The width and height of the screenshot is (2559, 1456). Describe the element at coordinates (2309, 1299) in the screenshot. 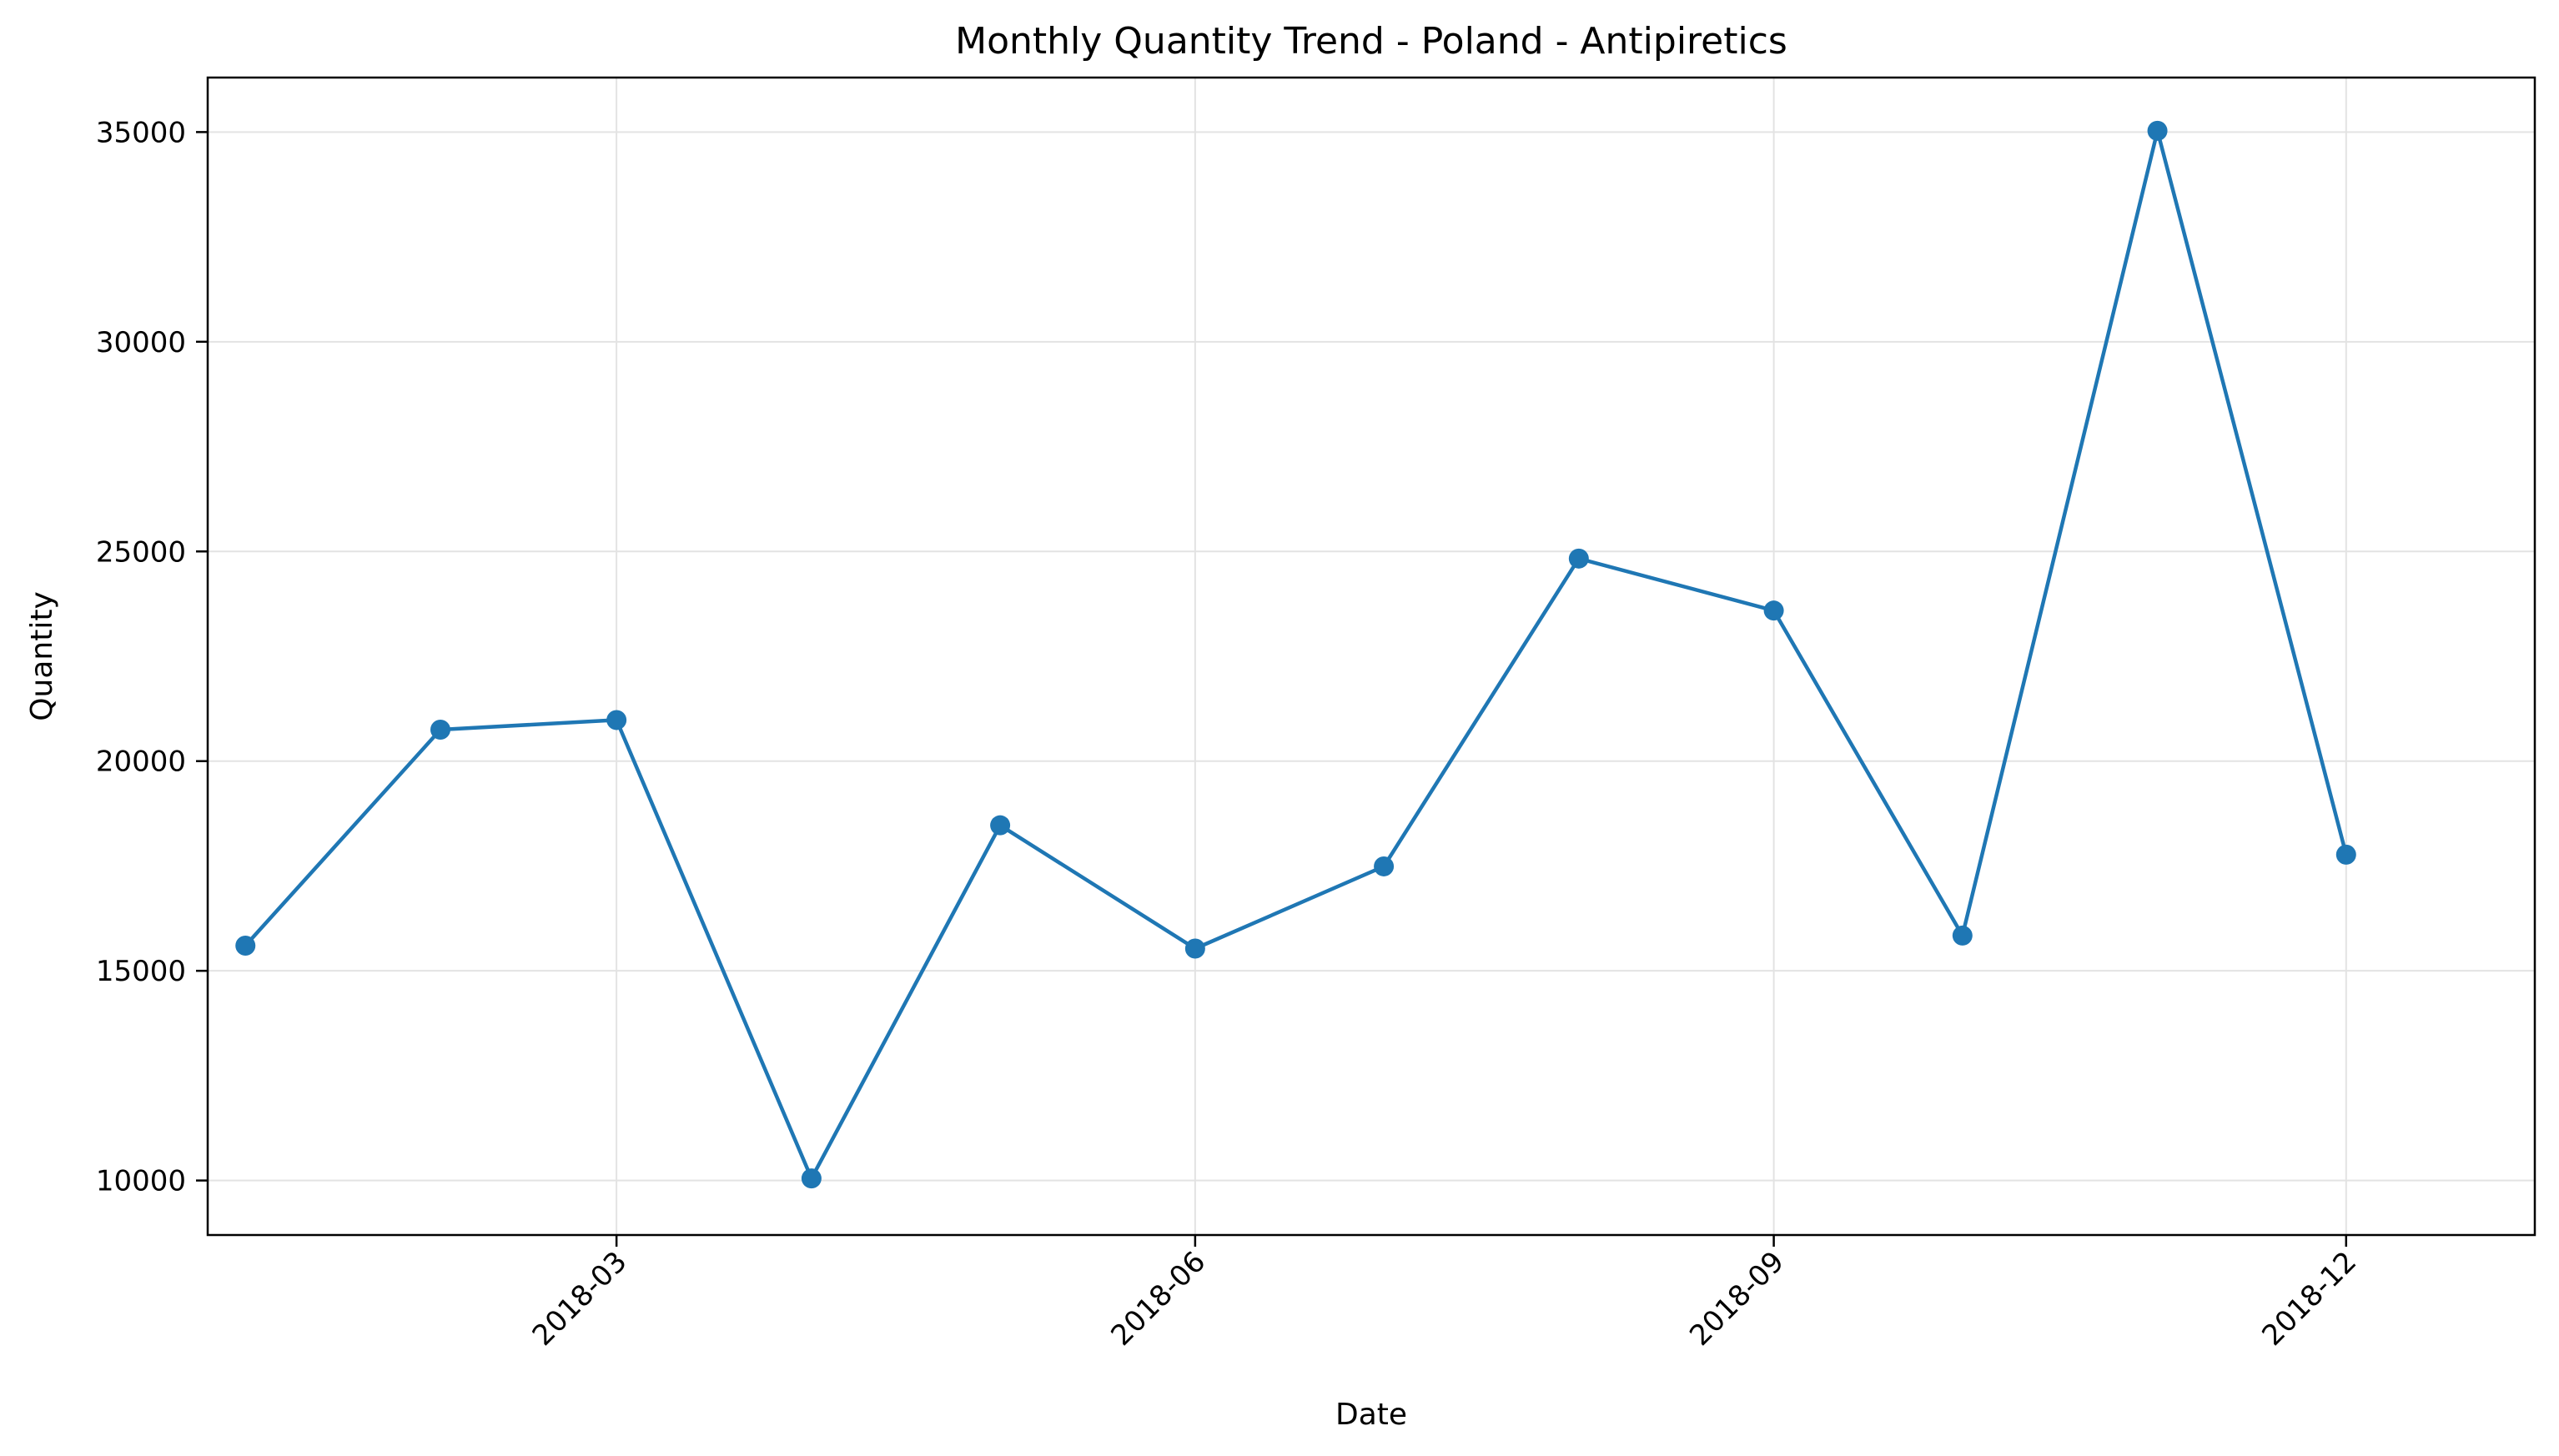

I see `x-tick-label: 2018-12` at that location.